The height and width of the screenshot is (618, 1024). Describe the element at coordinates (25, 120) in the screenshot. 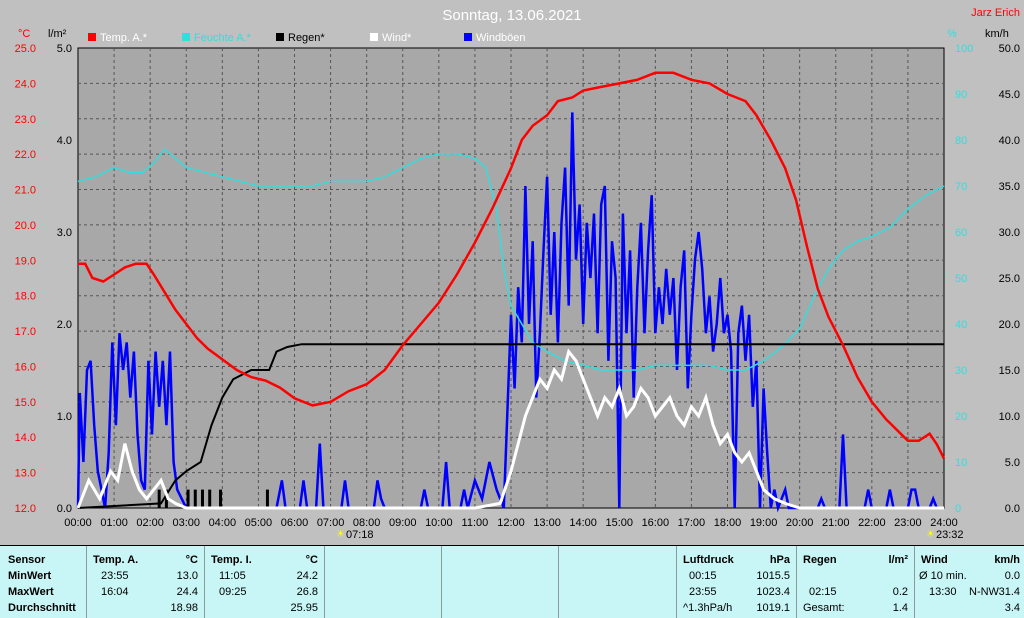

I see `temp-tick-label: 23.0` at that location.